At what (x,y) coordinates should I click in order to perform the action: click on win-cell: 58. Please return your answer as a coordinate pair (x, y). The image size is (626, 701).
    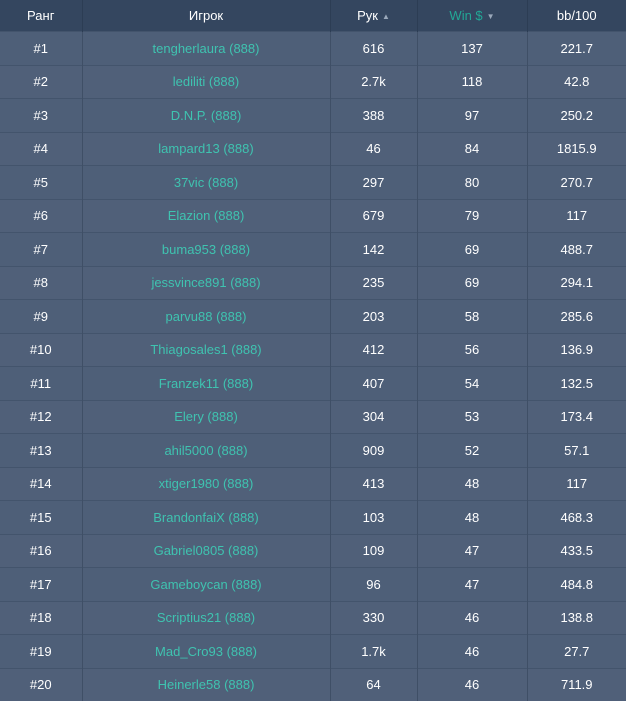
    Looking at the image, I should click on (472, 316).